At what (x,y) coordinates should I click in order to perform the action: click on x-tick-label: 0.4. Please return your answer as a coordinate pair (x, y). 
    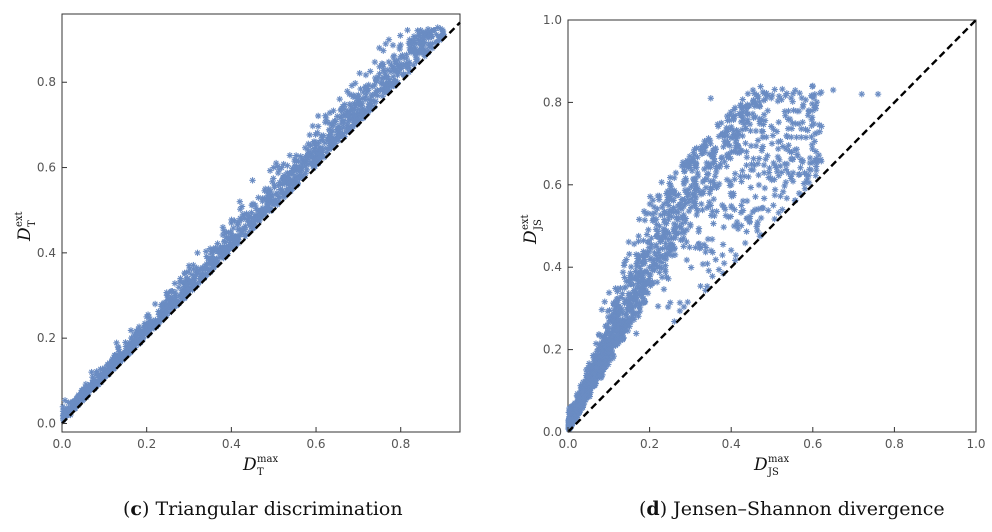
    Looking at the image, I should click on (231, 444).